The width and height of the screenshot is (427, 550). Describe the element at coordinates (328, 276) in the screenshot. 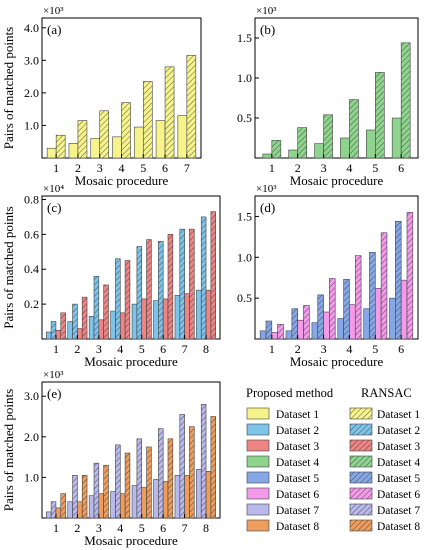

I see `panel-d: 0.5 1.0 1.5 ×10³ (d) 1 2 3 4 5 6 Mosaic procedure` at that location.